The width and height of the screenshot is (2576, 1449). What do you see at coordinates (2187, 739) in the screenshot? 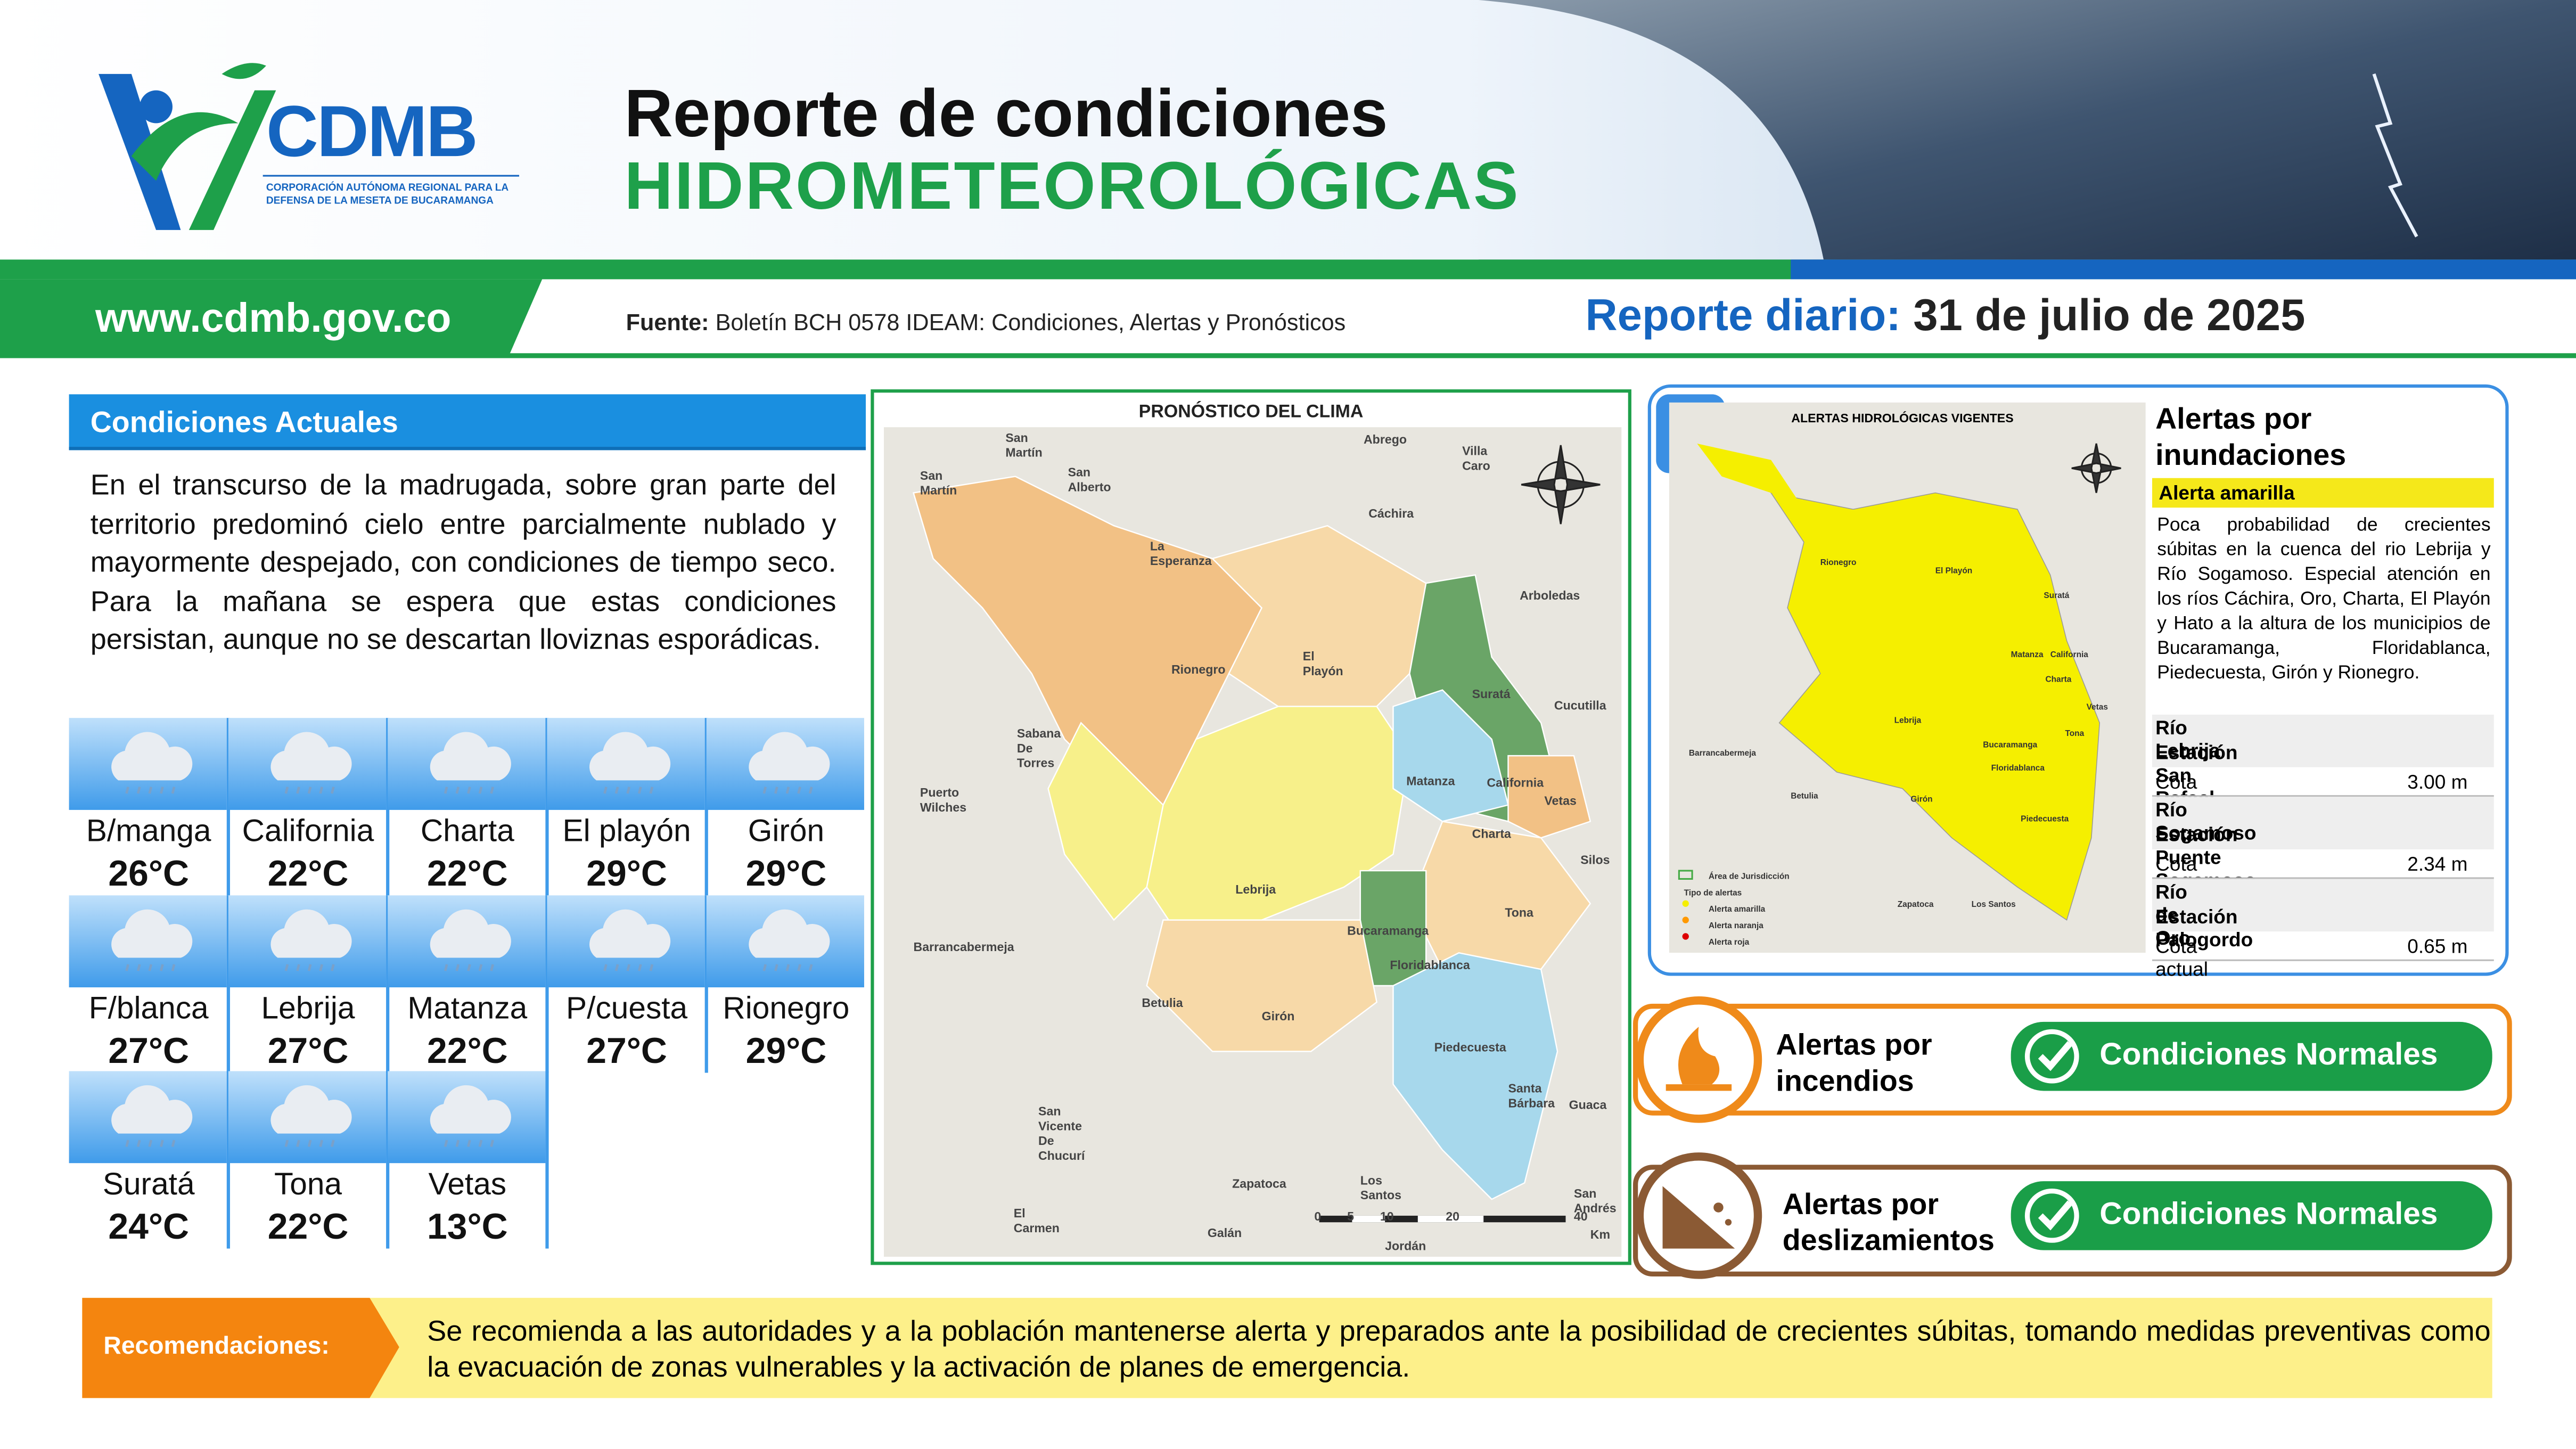
I see `river: Río Lebrija` at bounding box center [2187, 739].